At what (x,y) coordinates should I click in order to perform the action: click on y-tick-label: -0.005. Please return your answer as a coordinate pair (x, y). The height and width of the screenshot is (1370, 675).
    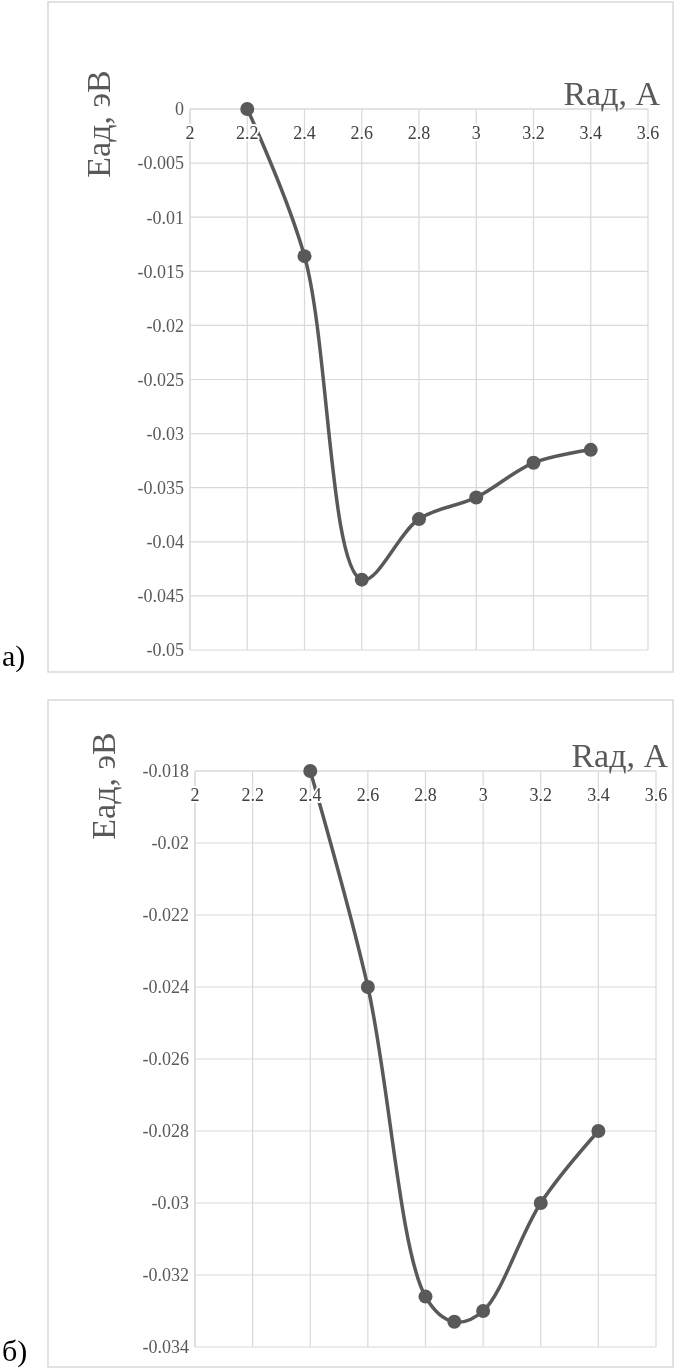
    Looking at the image, I should click on (160, 163).